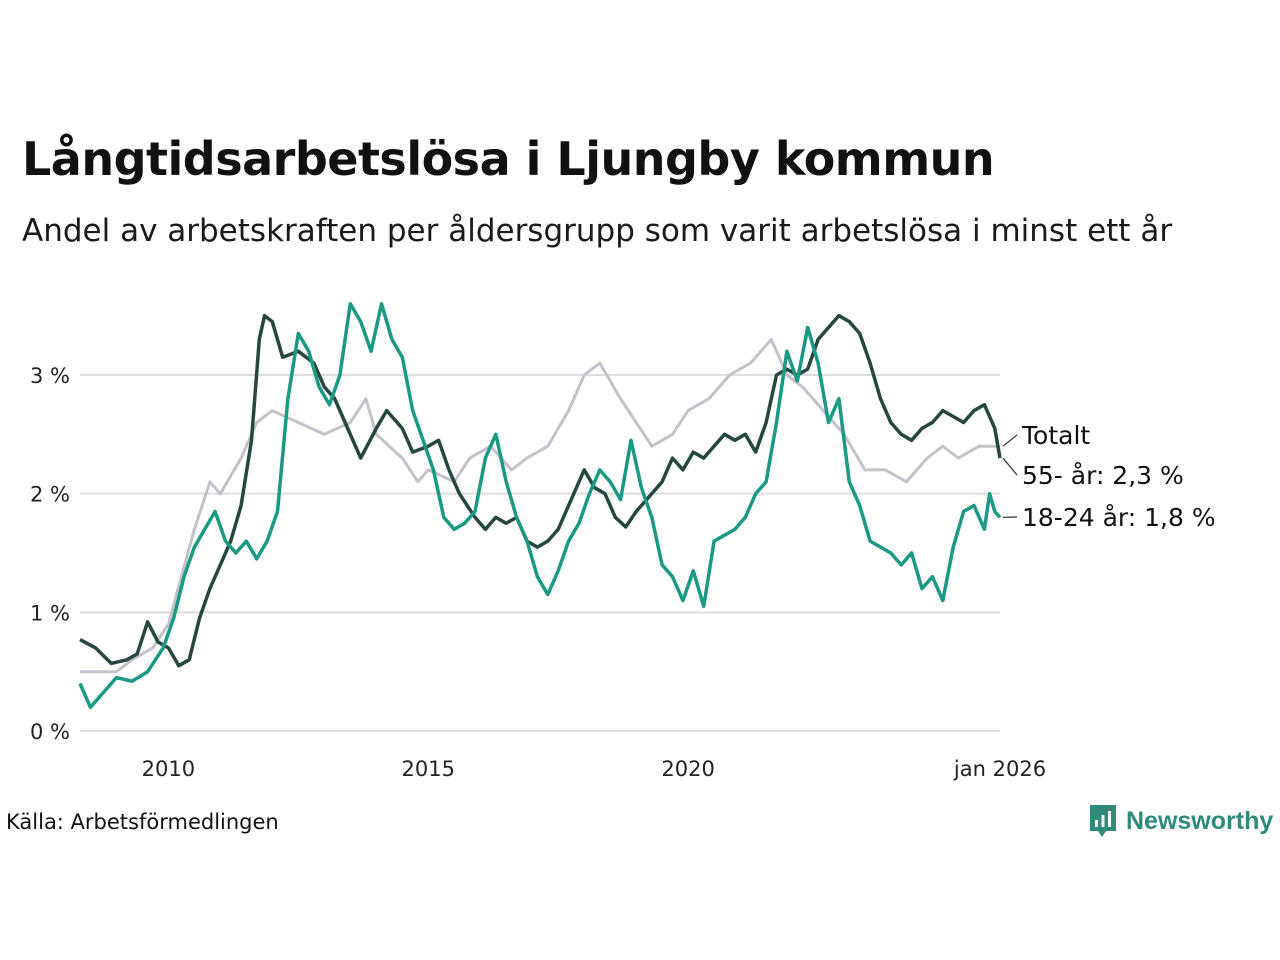 This screenshot has width=1280, height=960. Describe the element at coordinates (50, 554) in the screenshot. I see `y-axis: 0 % 1 % 2 % 3 %` at that location.